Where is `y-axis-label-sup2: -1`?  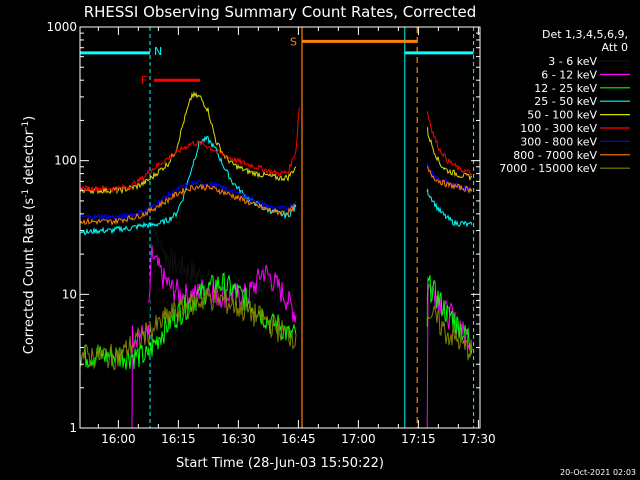
y-axis-label-sup2: -1 is located at coordinates (26, 125).